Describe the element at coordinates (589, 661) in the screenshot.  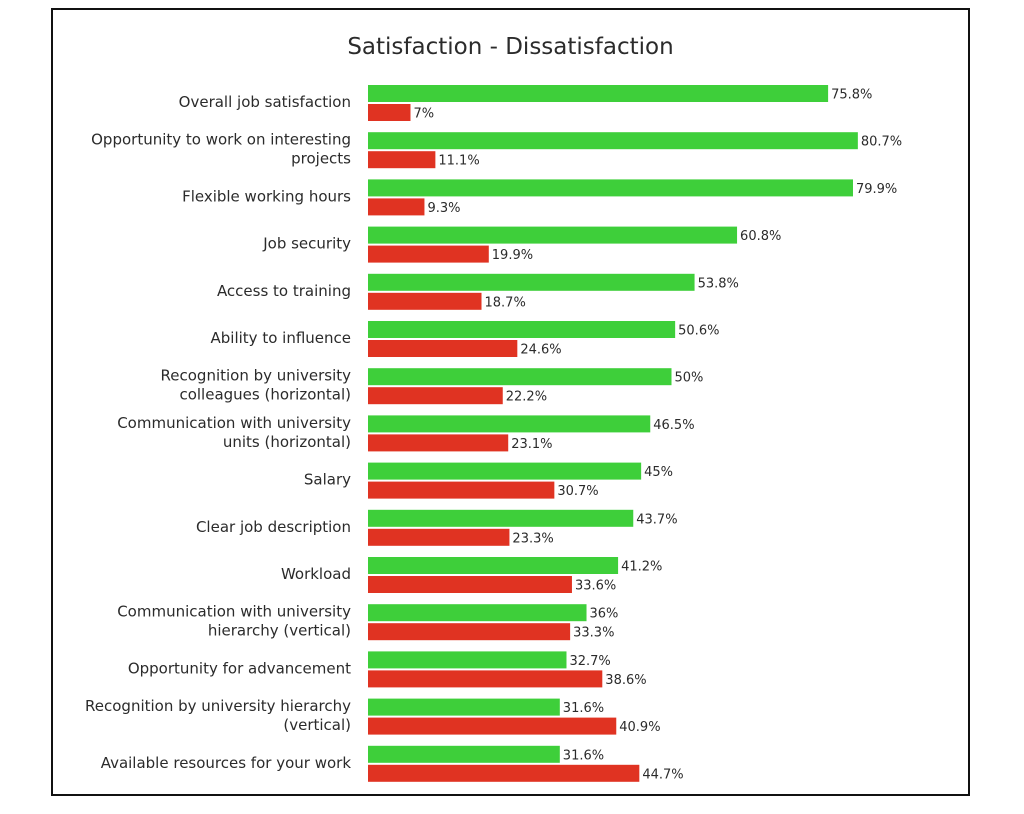
I see `data-label: 32.7%` at that location.